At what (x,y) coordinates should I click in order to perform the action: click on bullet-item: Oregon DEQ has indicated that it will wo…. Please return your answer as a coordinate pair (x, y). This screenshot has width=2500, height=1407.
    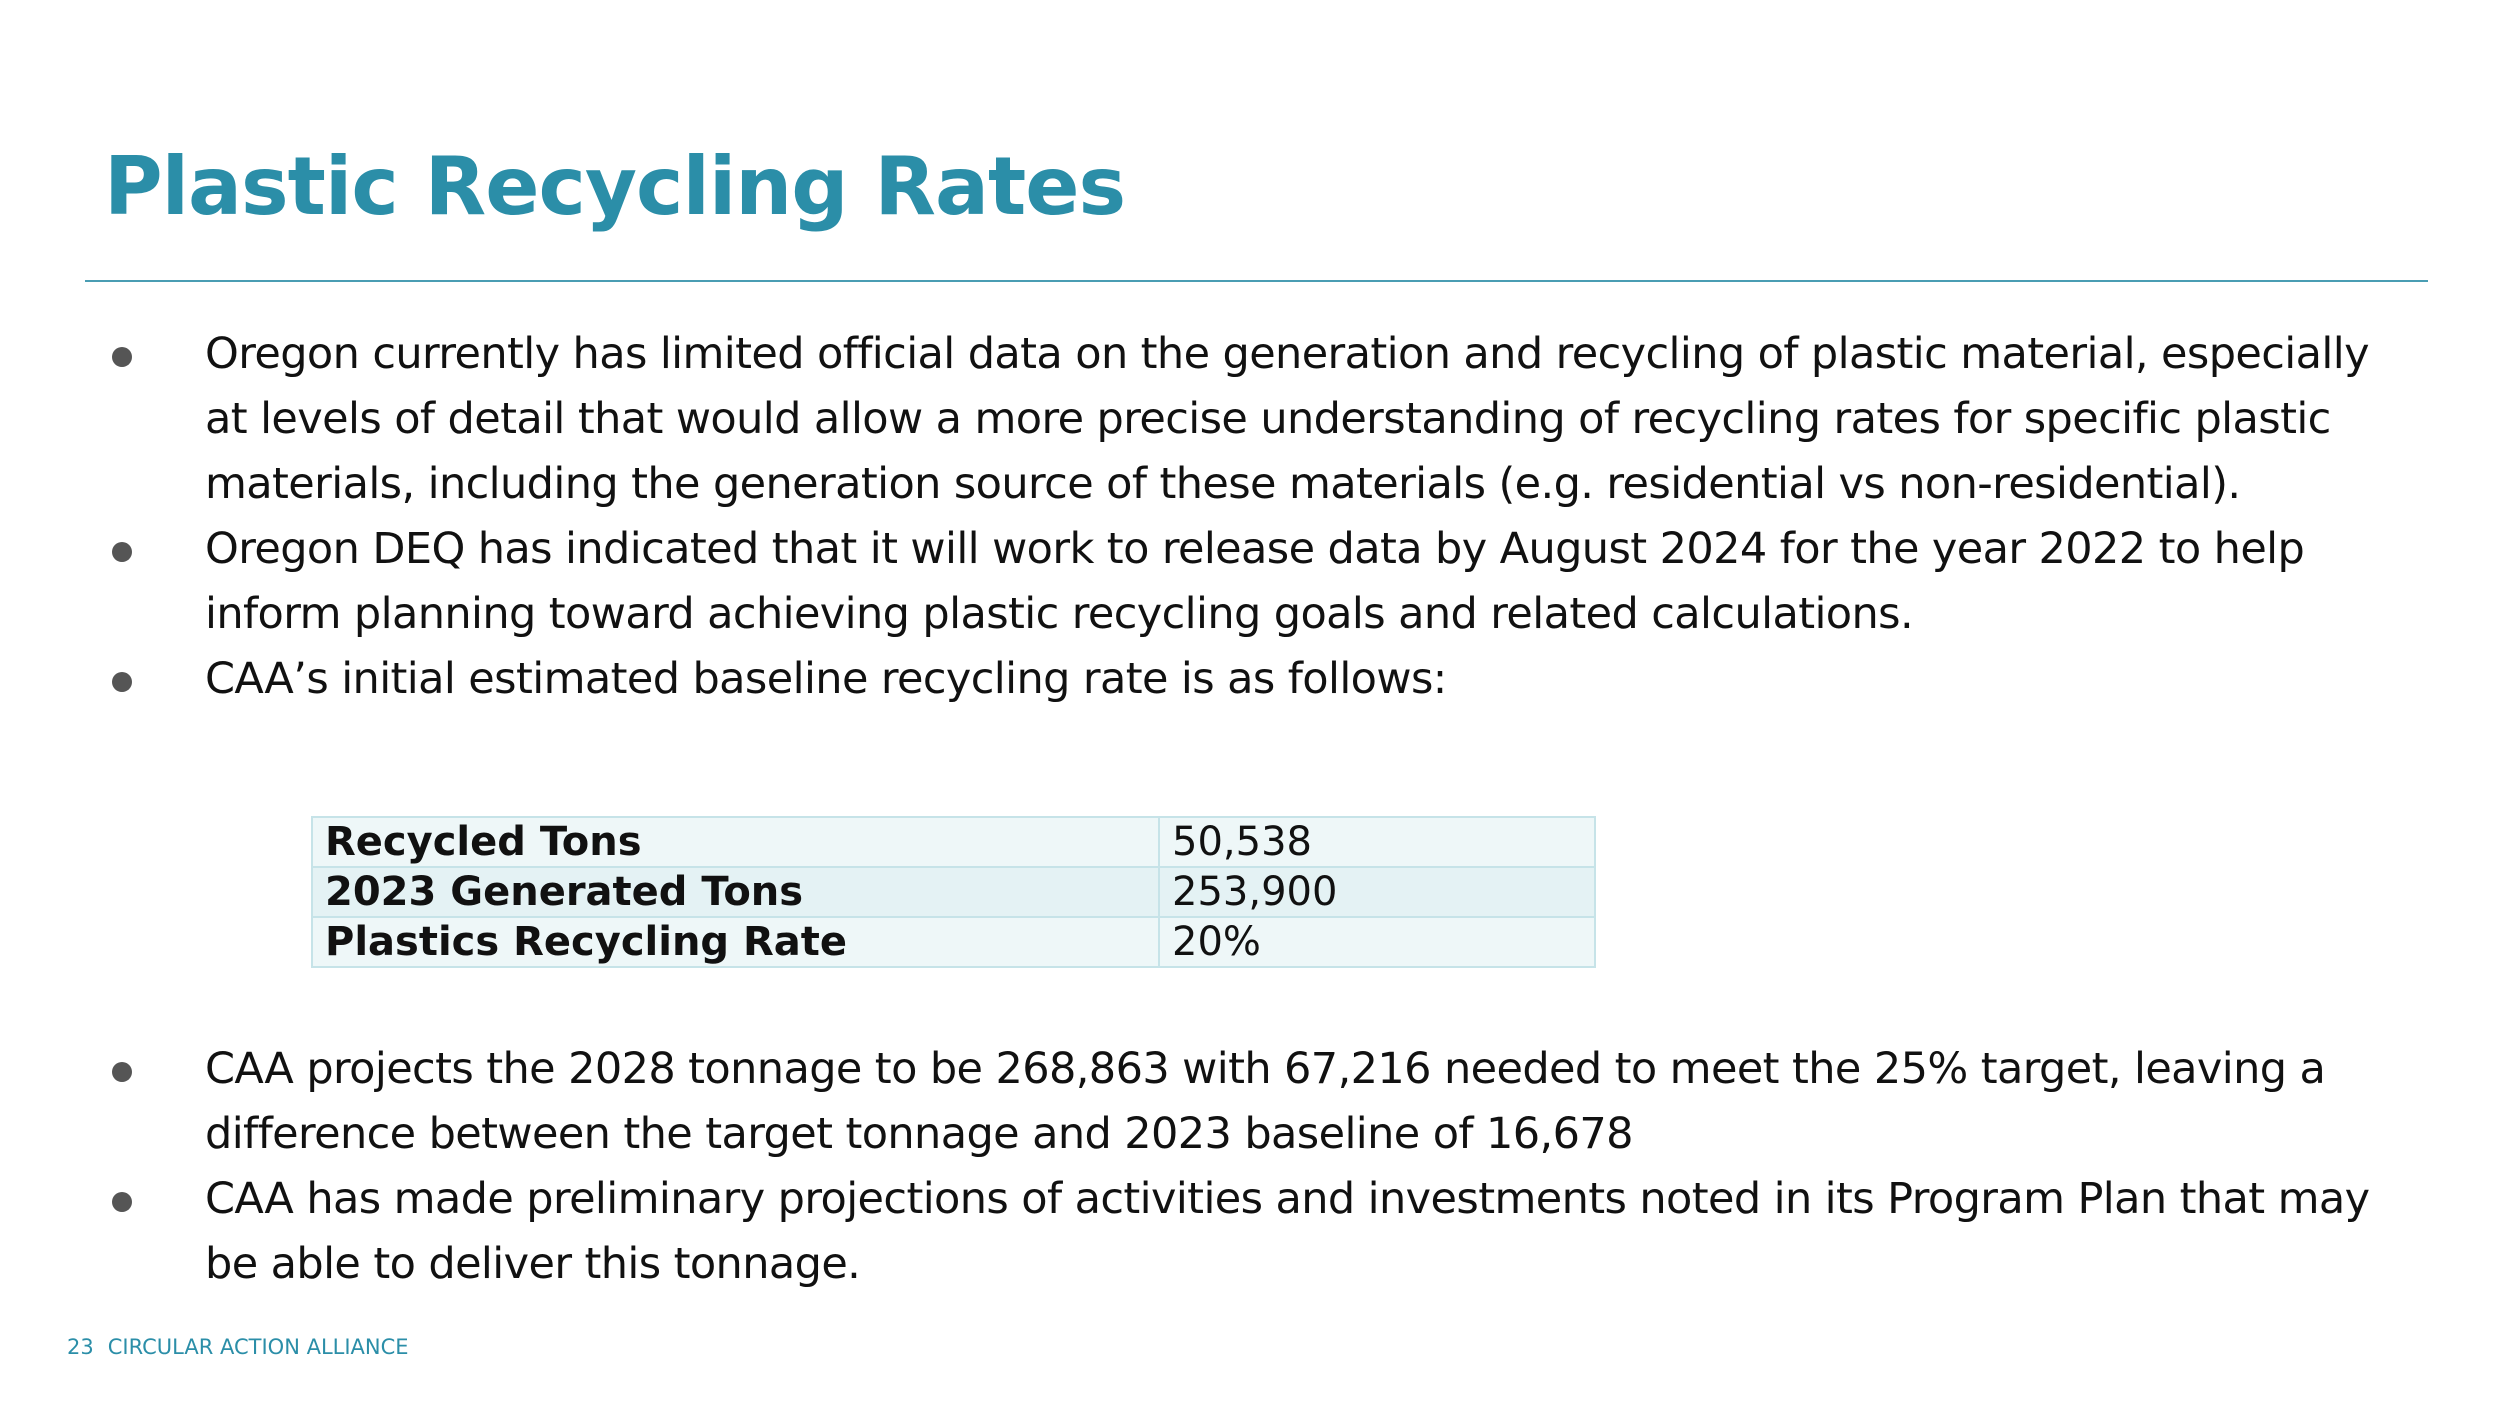
    Looking at the image, I should click on (1255, 582).